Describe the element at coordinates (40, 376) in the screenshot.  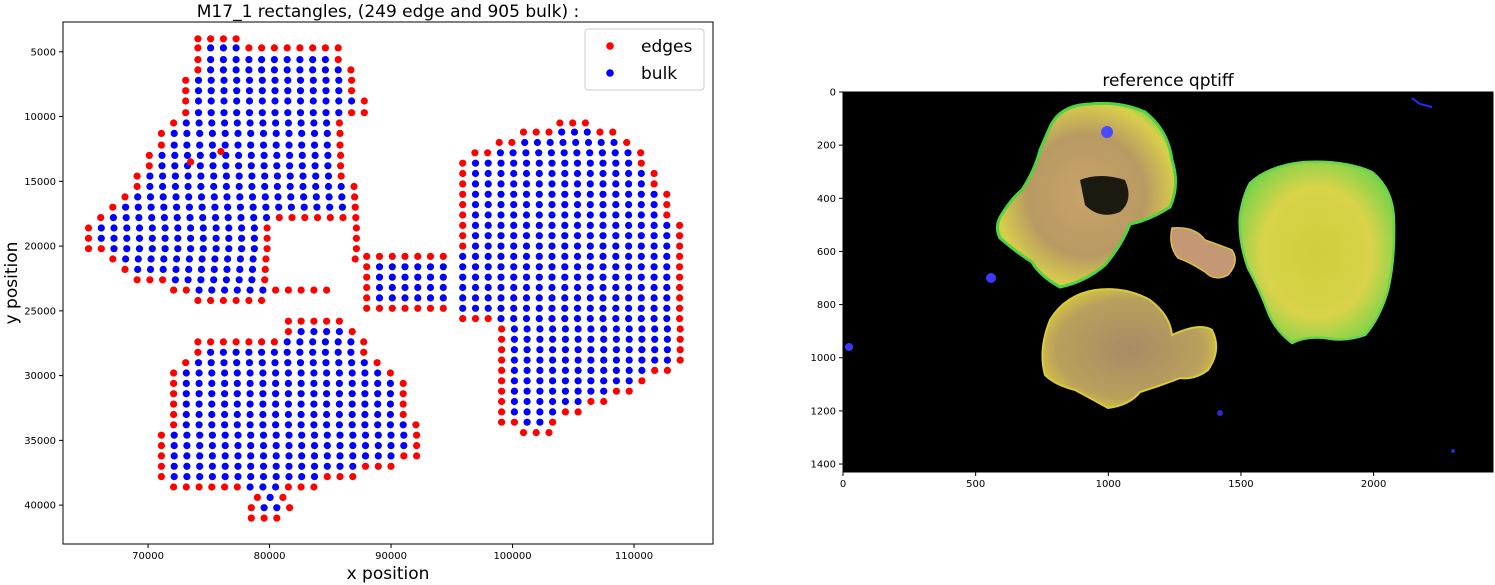
I see `y-tick-label: 30000` at that location.